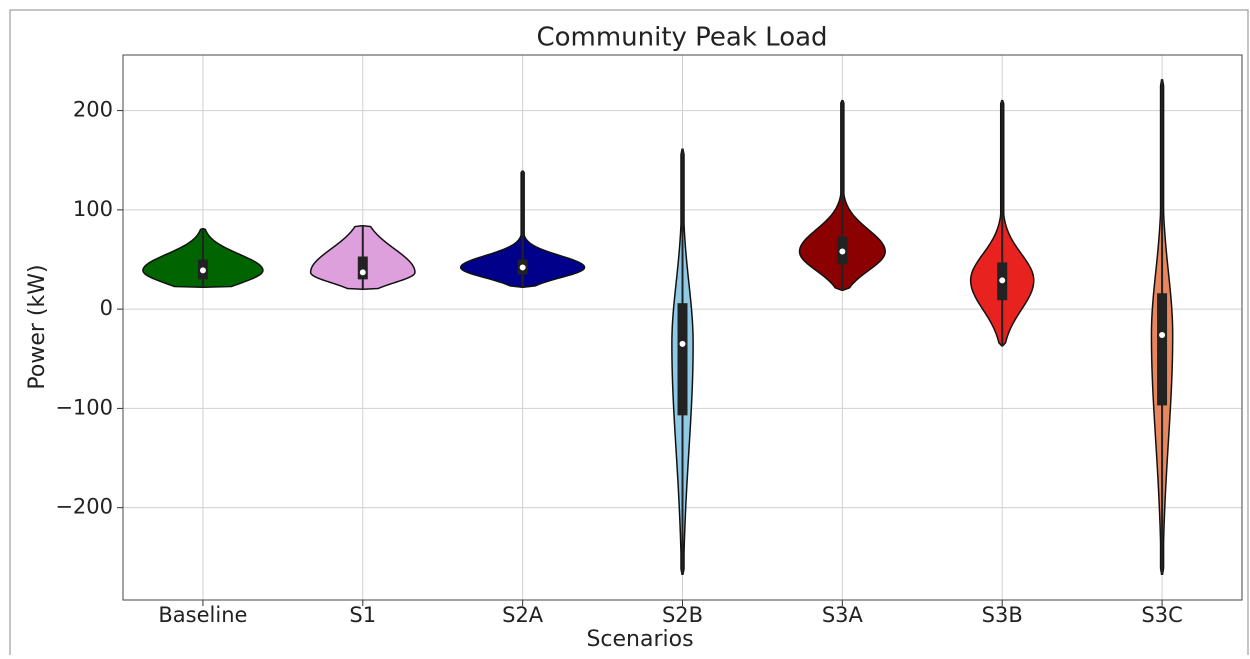 This screenshot has height=659, width=1250. Describe the element at coordinates (37, 326) in the screenshot. I see `y-axis-label: Power (kW)` at that location.